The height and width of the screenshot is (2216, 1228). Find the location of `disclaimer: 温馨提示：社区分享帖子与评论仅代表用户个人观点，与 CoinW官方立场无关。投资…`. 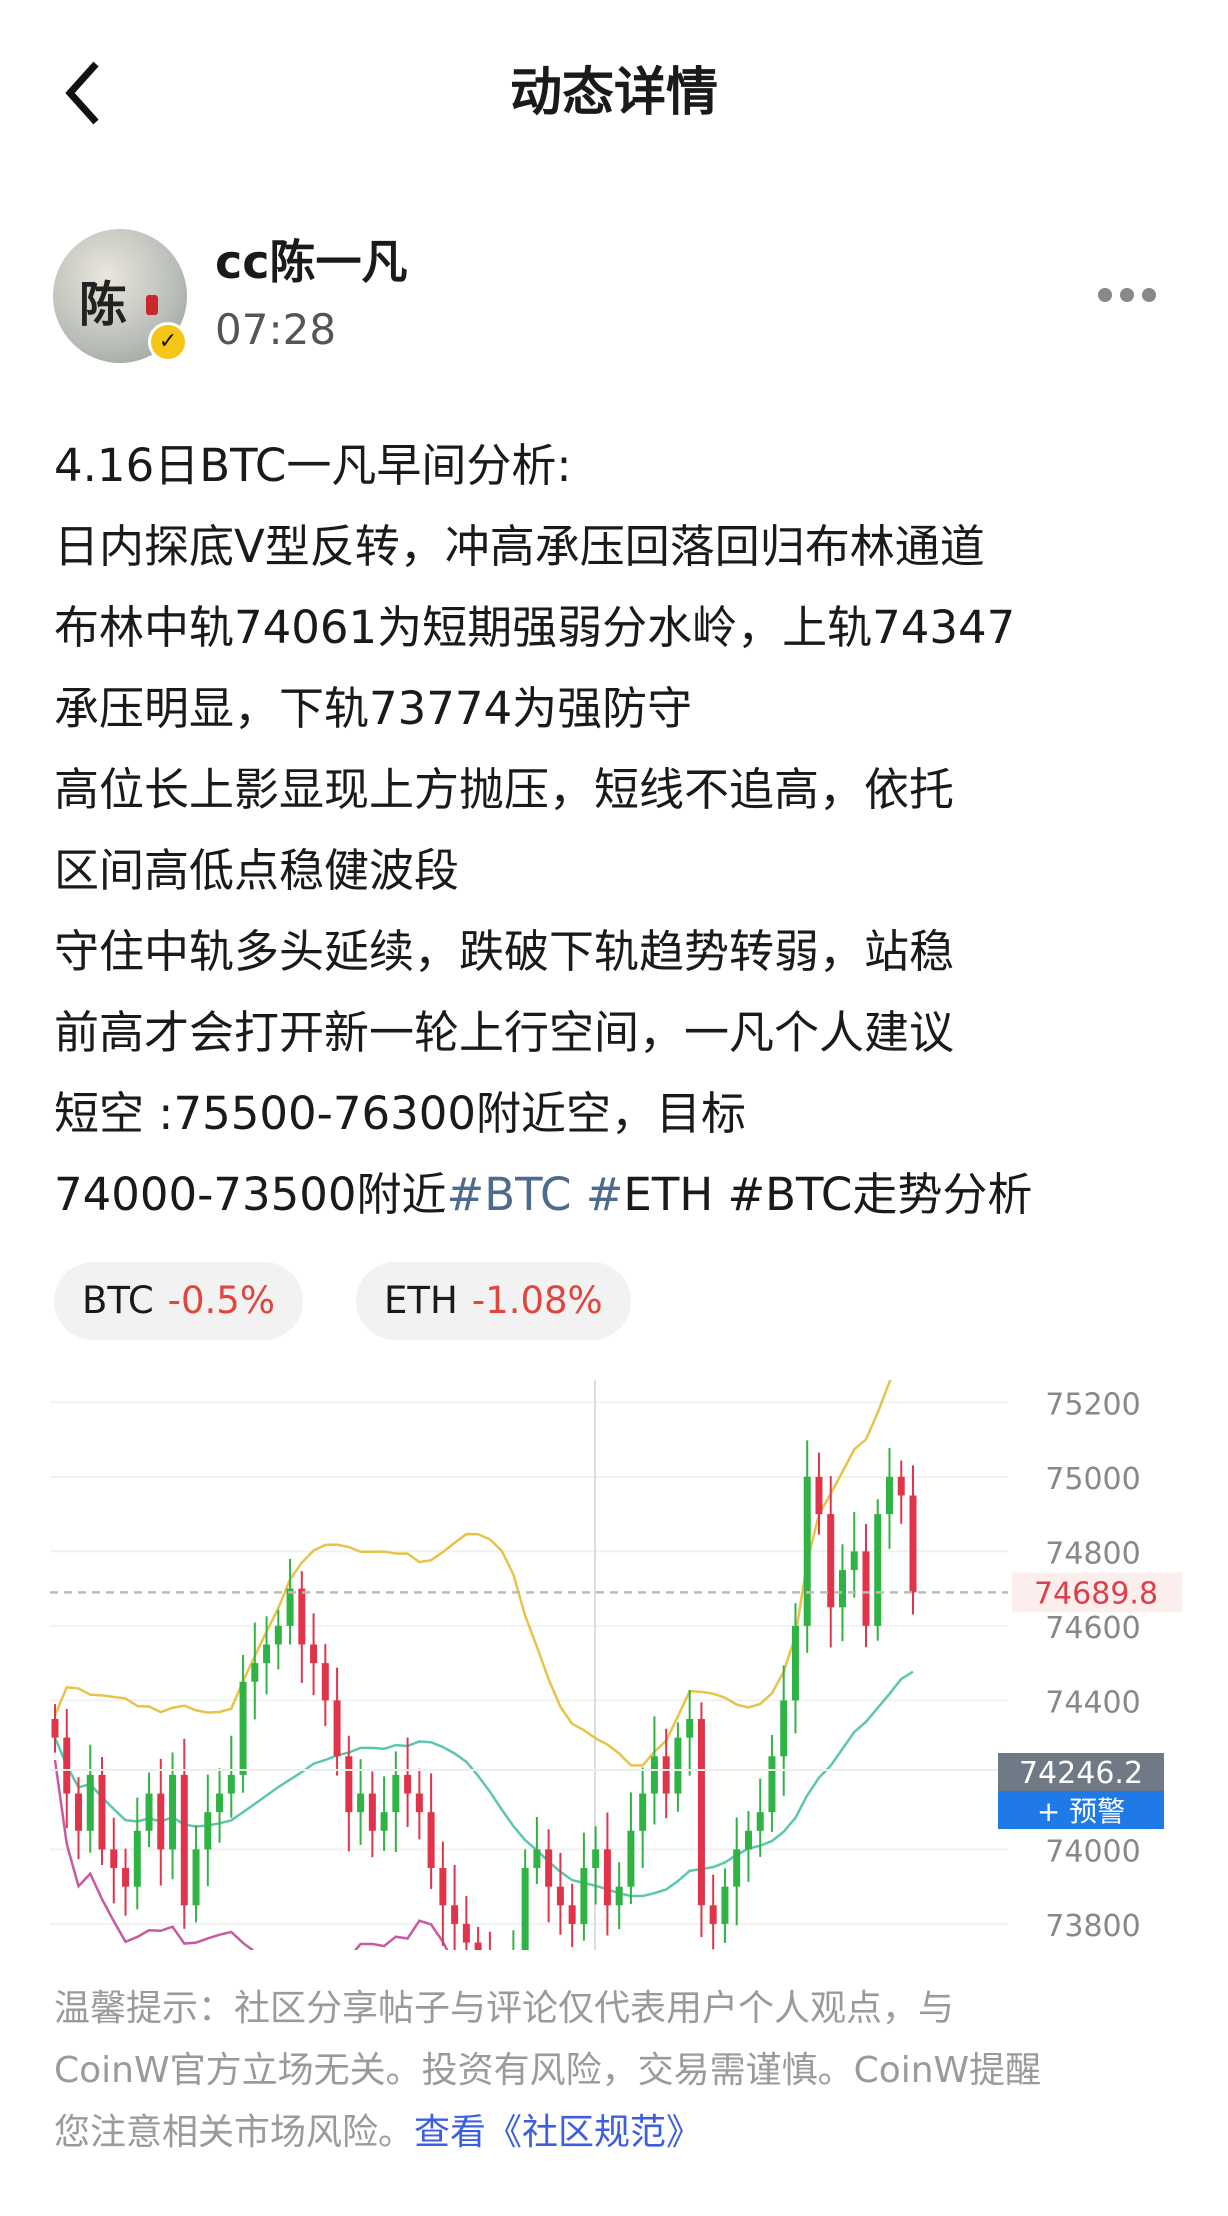

disclaimer: 温馨提示：社区分享帖子与评论仅代表用户个人观点，与 CoinW官方立场无关。投资… is located at coordinates (624, 2071).